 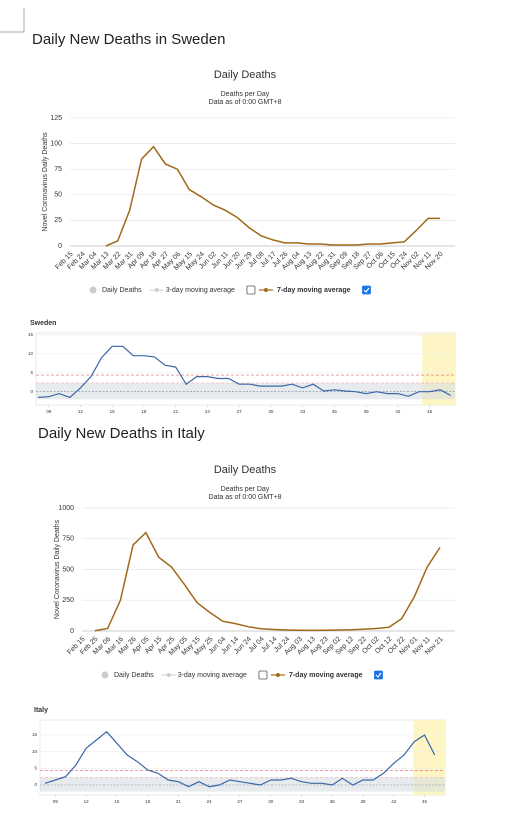 I want to click on y-tick-label: 50, so click(x=58, y=195).